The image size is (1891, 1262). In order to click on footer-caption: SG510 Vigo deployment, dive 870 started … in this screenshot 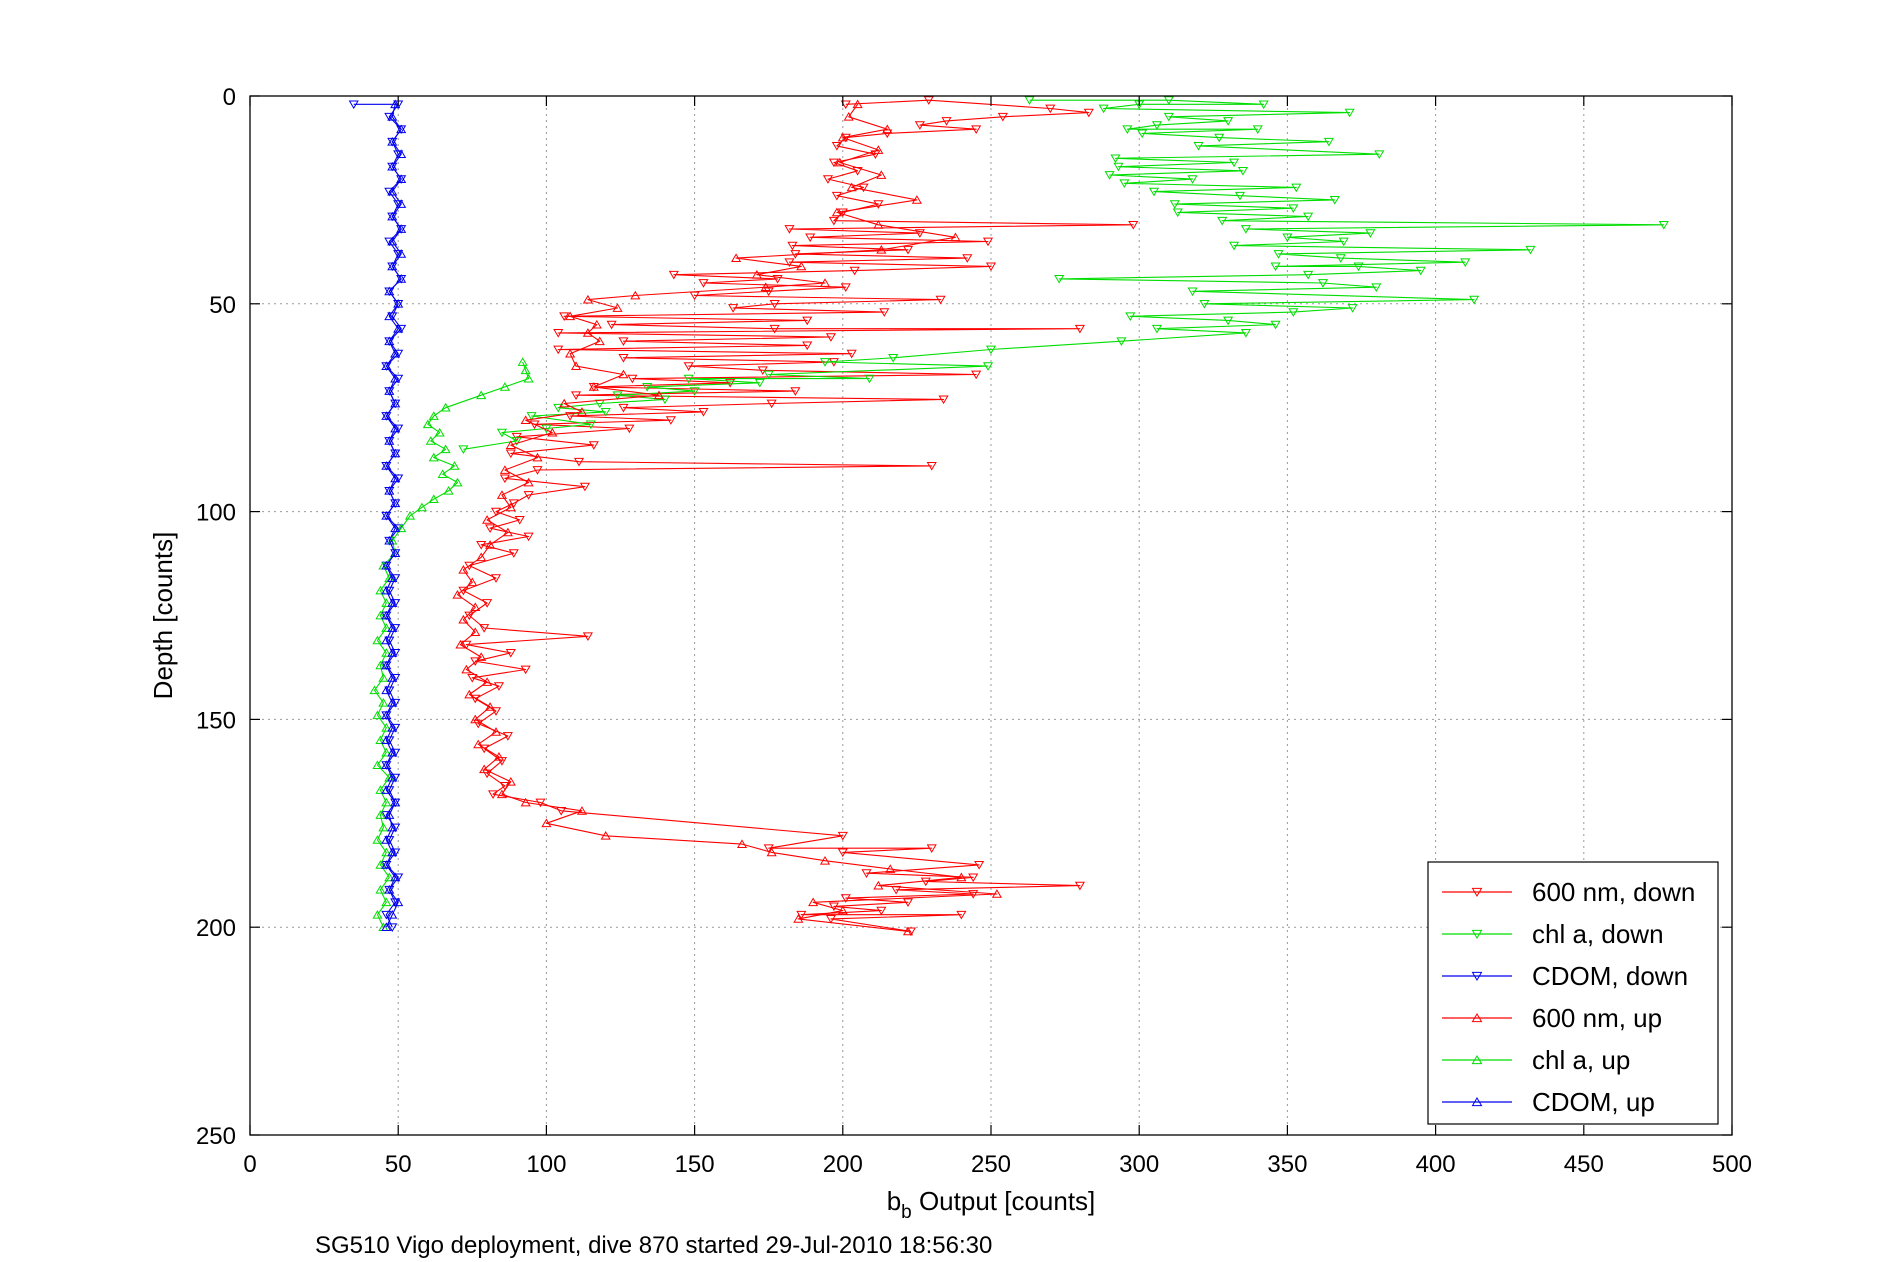, I will do `click(653, 1245)`.